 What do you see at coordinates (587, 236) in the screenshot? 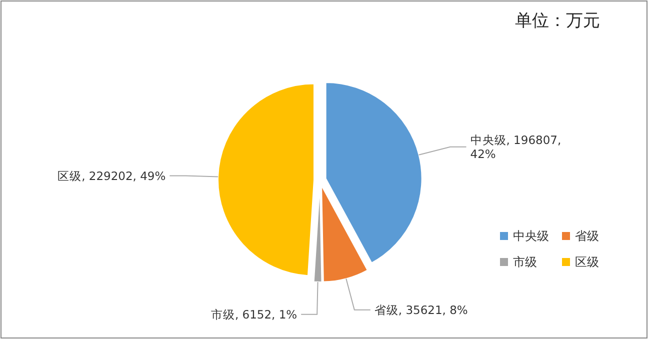
I see `legend-label: 省级` at bounding box center [587, 236].